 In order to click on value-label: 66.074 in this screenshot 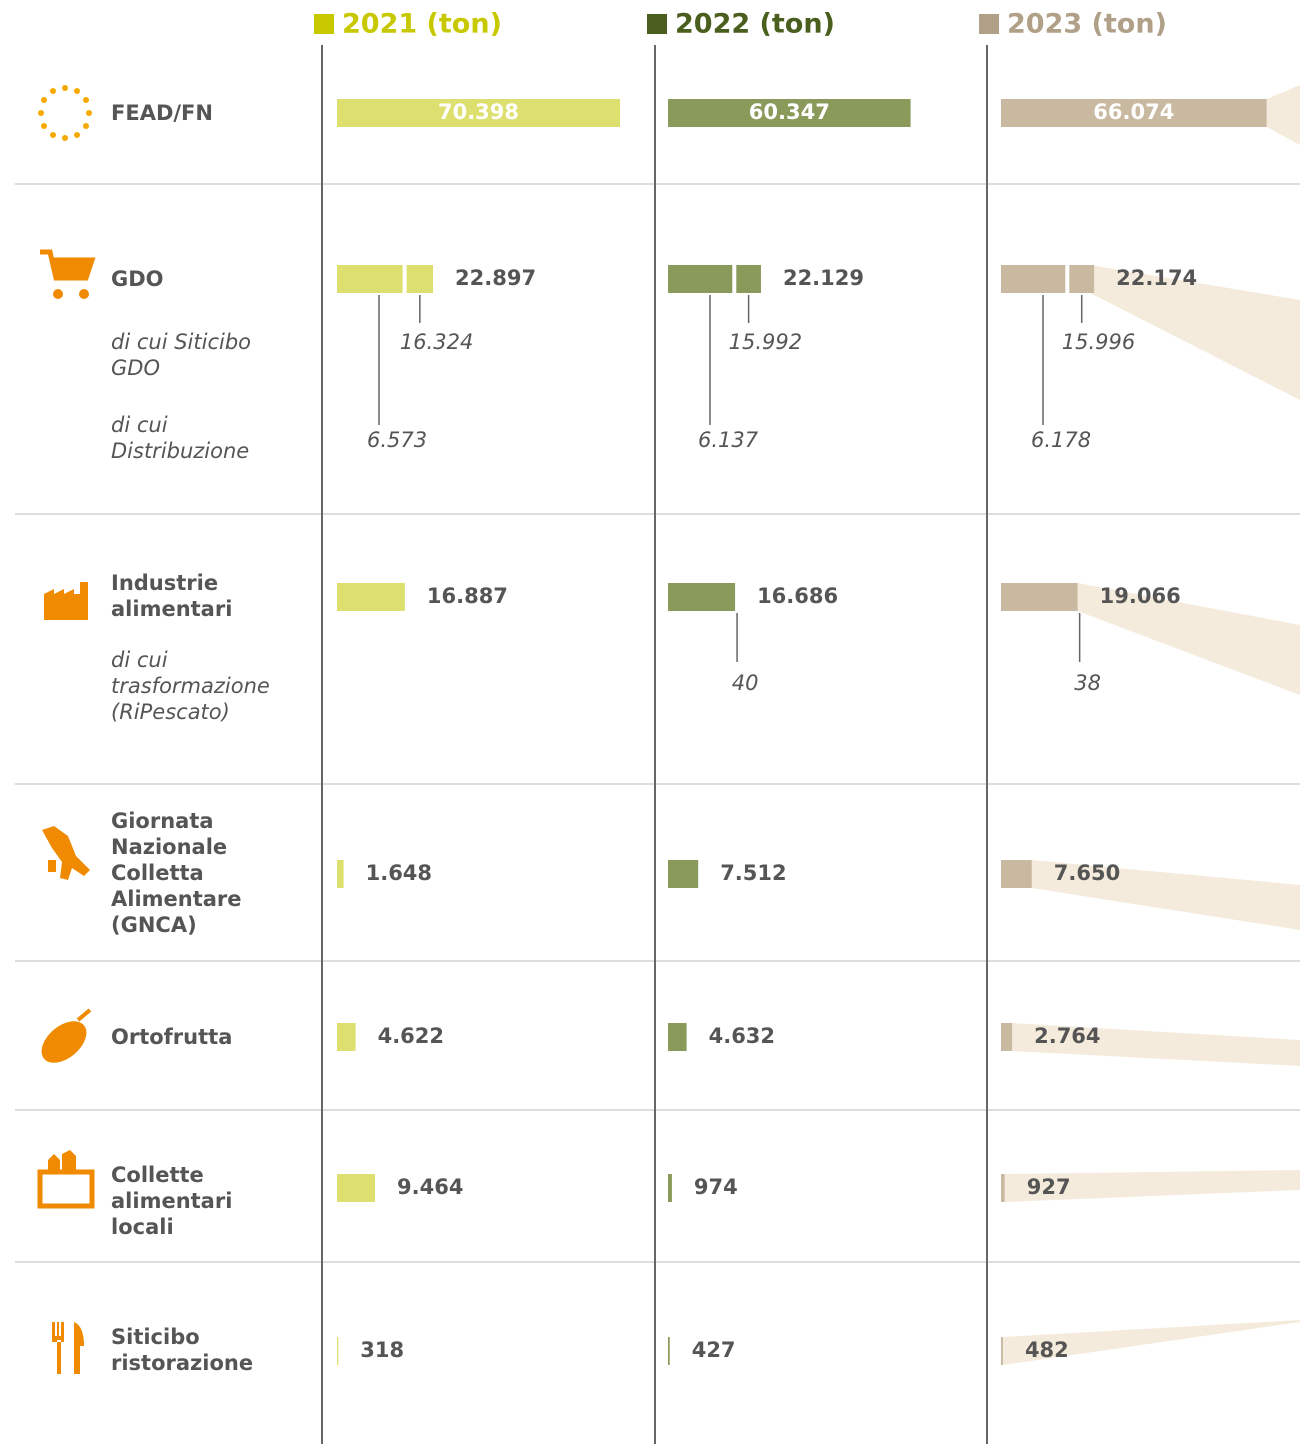, I will do `click(1133, 112)`.